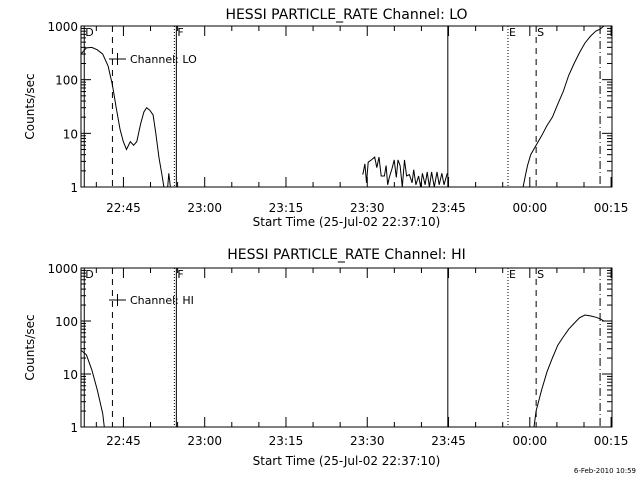 This screenshot has width=640, height=480. What do you see at coordinates (346, 255) in the screenshot?
I see `chart-title: HESSI PARTICLE_RATE Channel: HI` at bounding box center [346, 255].